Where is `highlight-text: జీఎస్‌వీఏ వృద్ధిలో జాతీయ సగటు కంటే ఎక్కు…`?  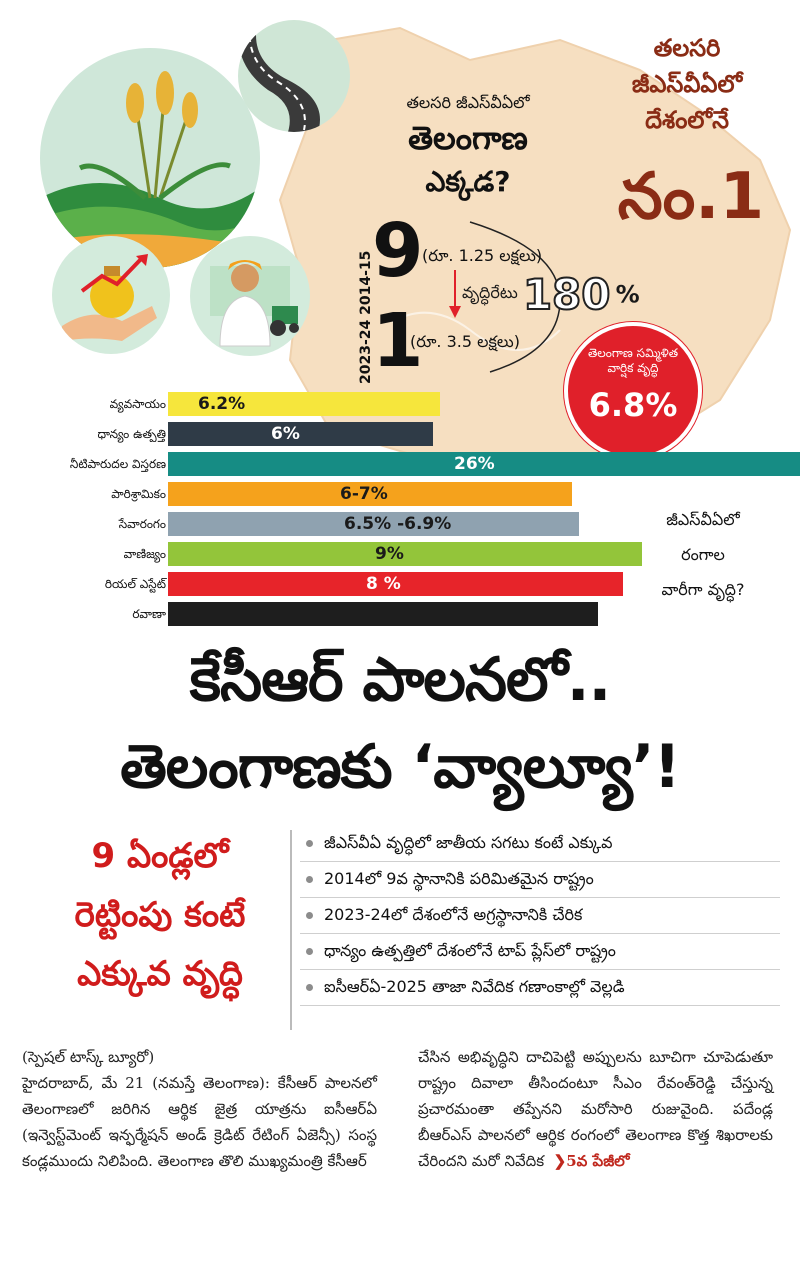 highlight-text: జీఎస్‌వీఏ వృద్ధిలో జాతీయ సగటు కంటే ఎక్కు… is located at coordinates (468, 842).